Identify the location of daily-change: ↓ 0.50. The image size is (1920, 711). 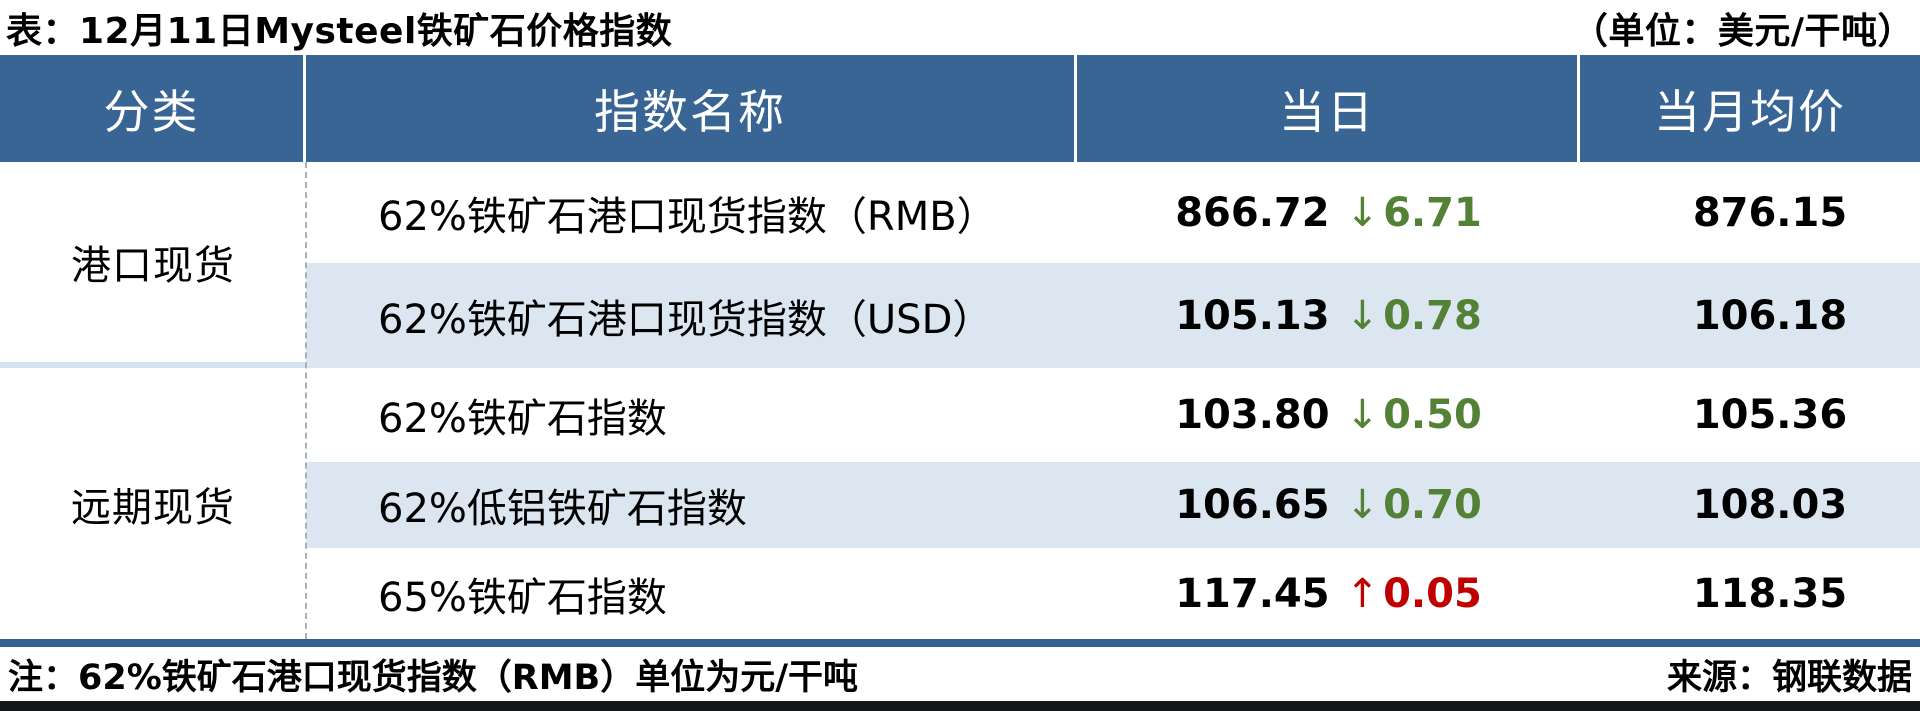
(1414, 415).